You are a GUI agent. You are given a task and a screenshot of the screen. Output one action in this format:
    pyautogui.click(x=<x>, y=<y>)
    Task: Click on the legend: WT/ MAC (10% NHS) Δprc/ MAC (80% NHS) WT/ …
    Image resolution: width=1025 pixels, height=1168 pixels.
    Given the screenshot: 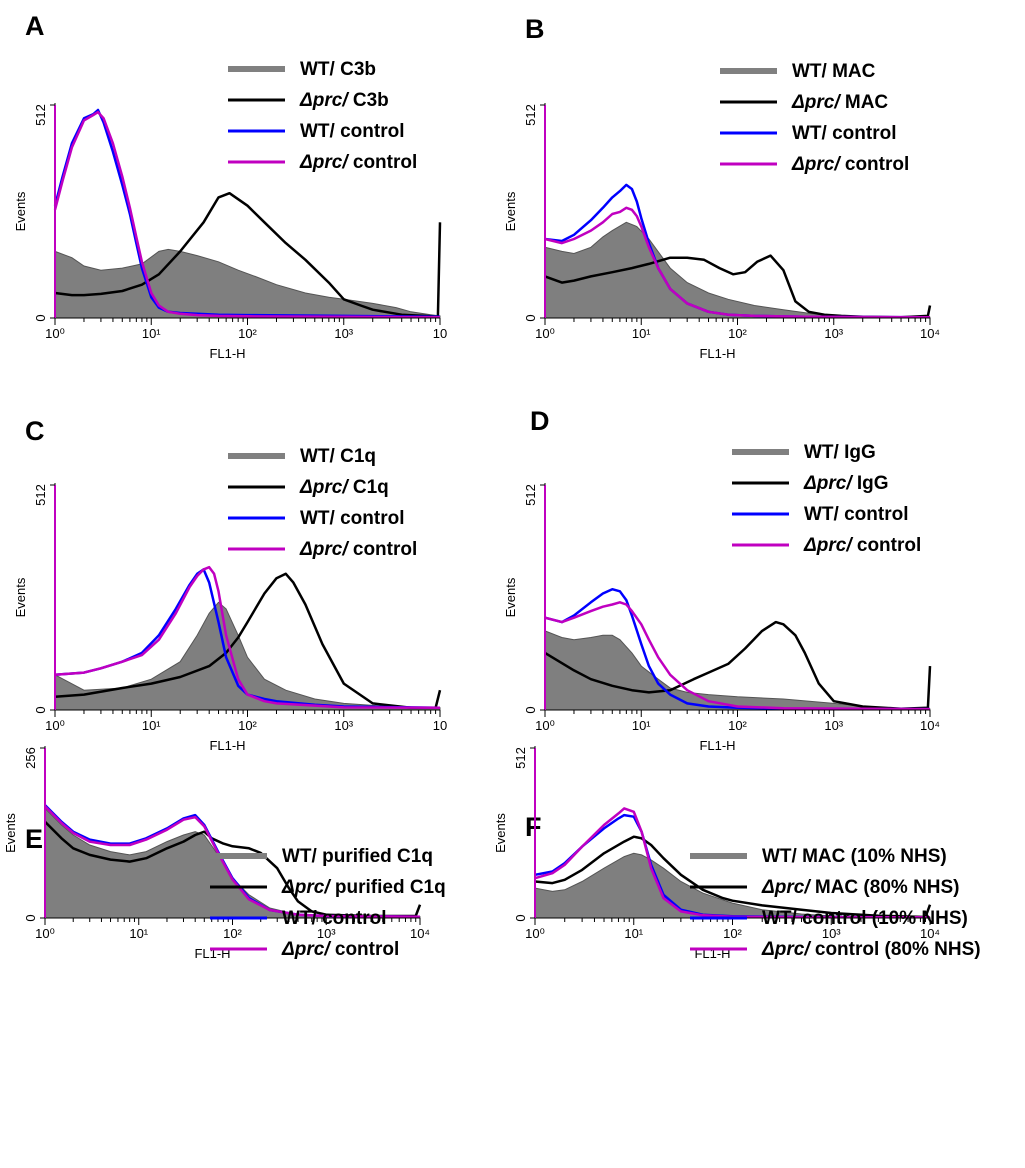 What is the action you would take?
    pyautogui.click(x=835, y=903)
    